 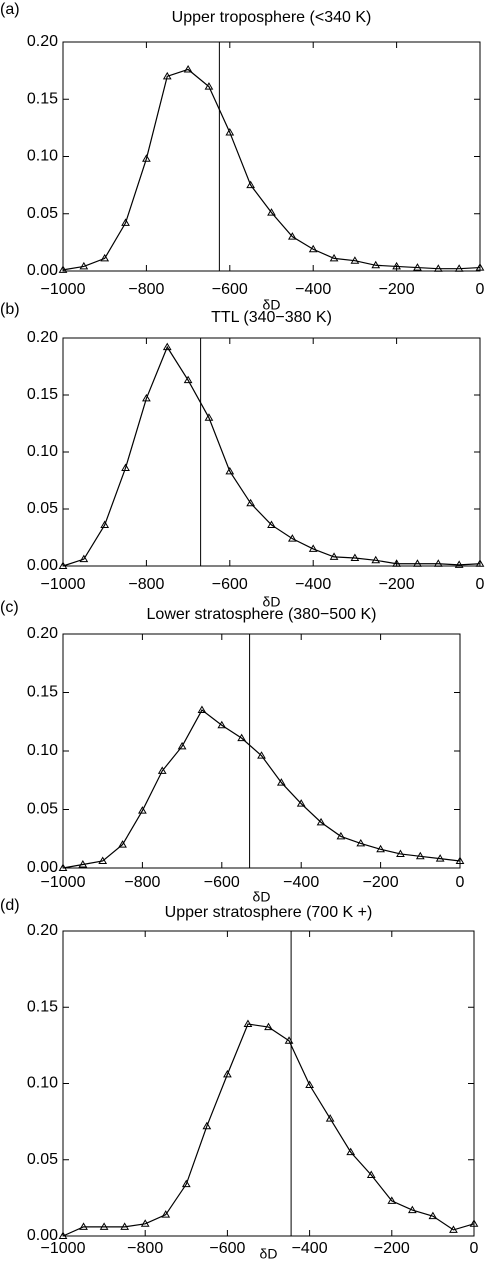 What do you see at coordinates (269, 912) in the screenshot?
I see `chart-title: Upper stratosphere (700 K +)` at bounding box center [269, 912].